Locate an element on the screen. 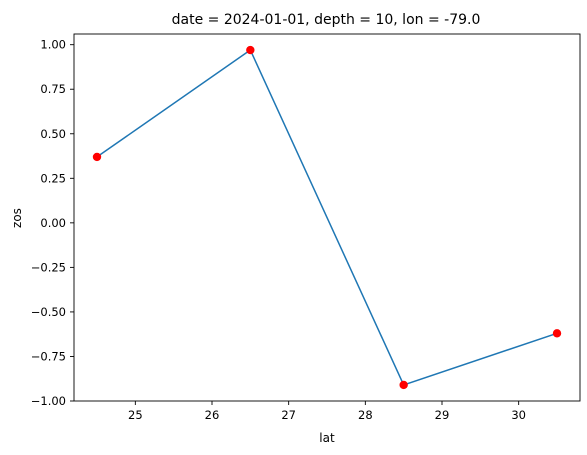 The height and width of the screenshot is (455, 587). x-axis-label: lat is located at coordinates (327, 438).